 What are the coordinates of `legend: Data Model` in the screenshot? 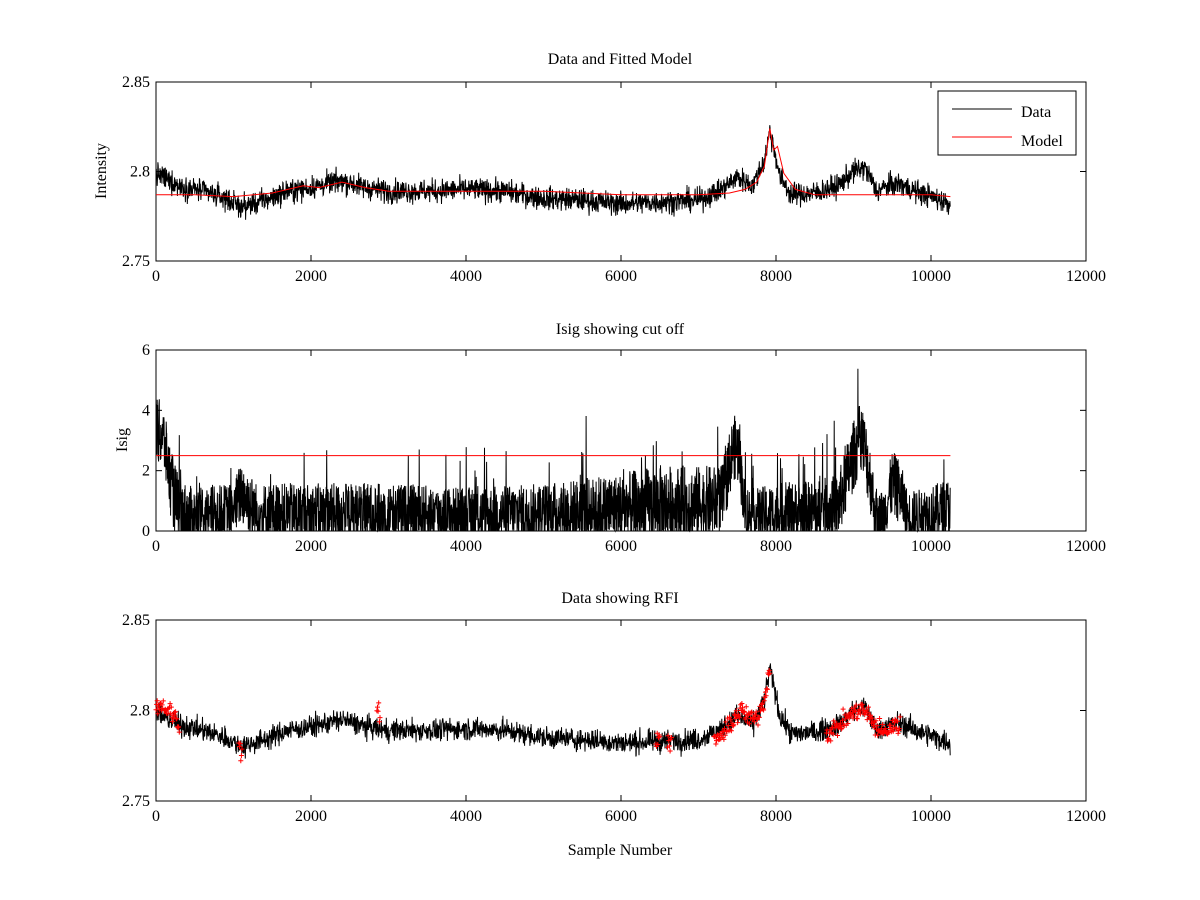 It's located at (1007, 123).